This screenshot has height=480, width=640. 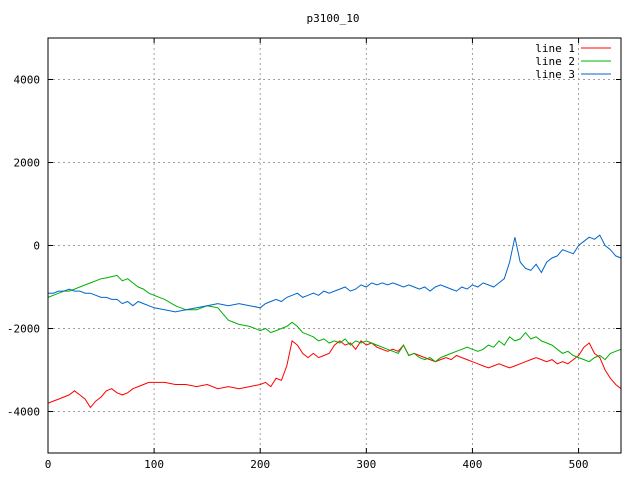 What do you see at coordinates (260, 464) in the screenshot?
I see `x-tick-label: 200` at bounding box center [260, 464].